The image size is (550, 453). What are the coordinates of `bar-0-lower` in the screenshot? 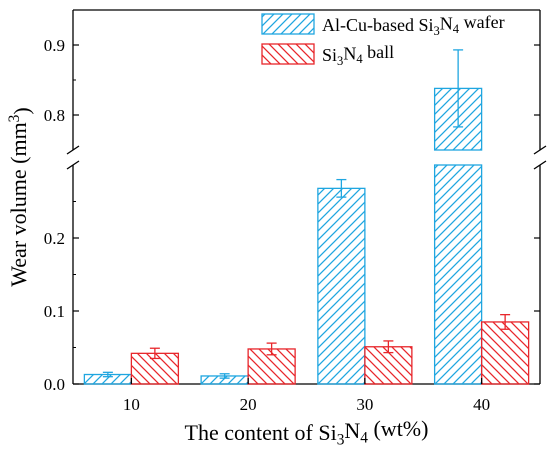 It's located at (458, 274).